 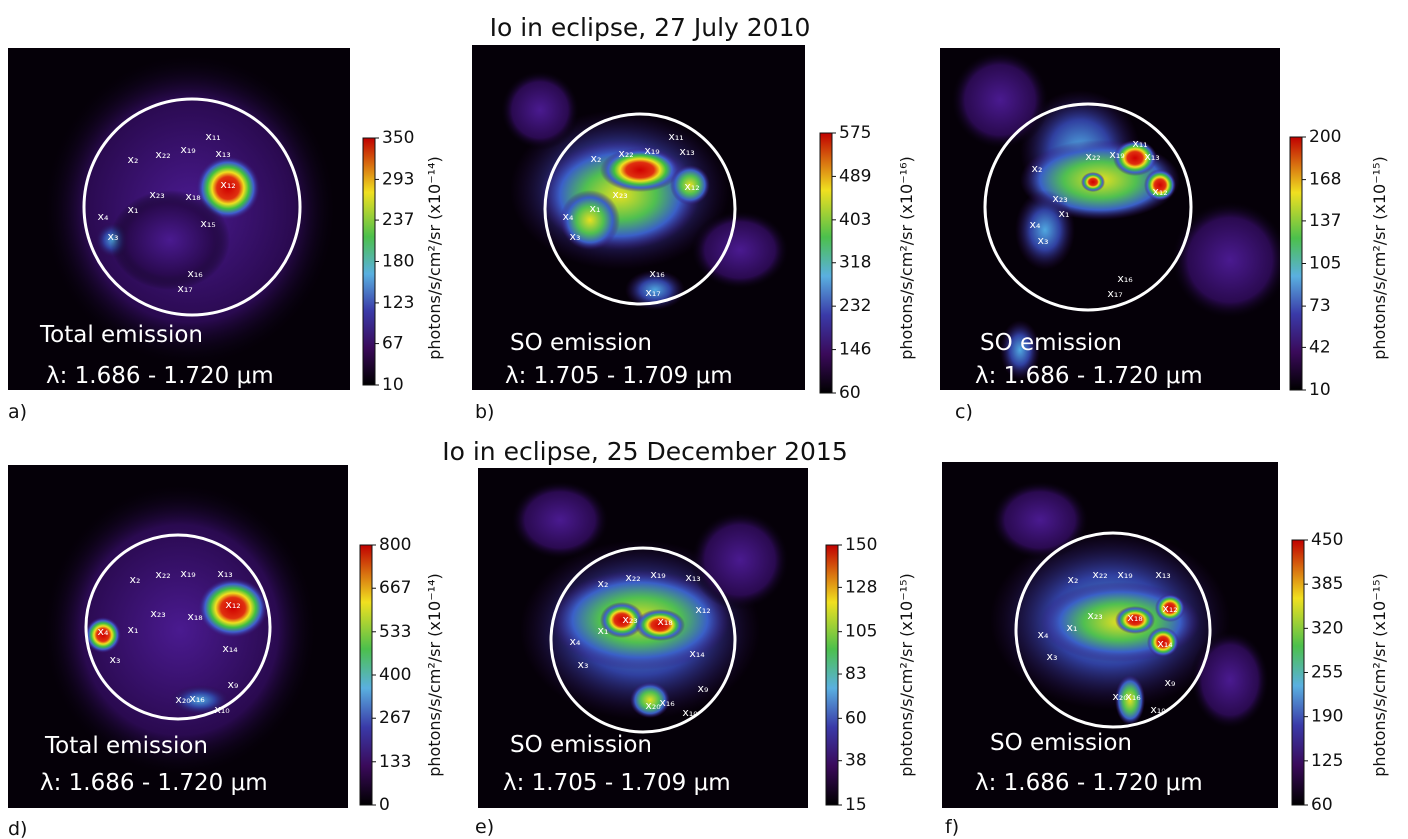 What do you see at coordinates (855, 176) in the screenshot?
I see `colorbar-tick-label: 489` at bounding box center [855, 176].